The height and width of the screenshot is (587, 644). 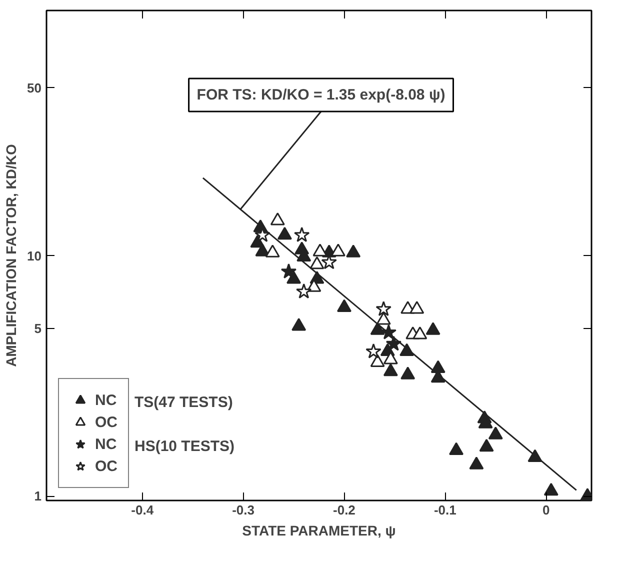 What do you see at coordinates (321, 95) in the screenshot?
I see `annotation: FOR TS: KD/KO = 1.35 exp(-8.08 ψ)` at bounding box center [321, 95].